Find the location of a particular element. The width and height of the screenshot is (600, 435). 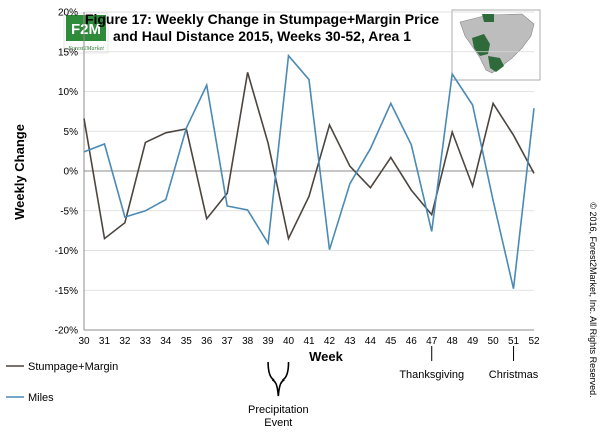

legend-label-miles: Miles is located at coordinates (41, 398).